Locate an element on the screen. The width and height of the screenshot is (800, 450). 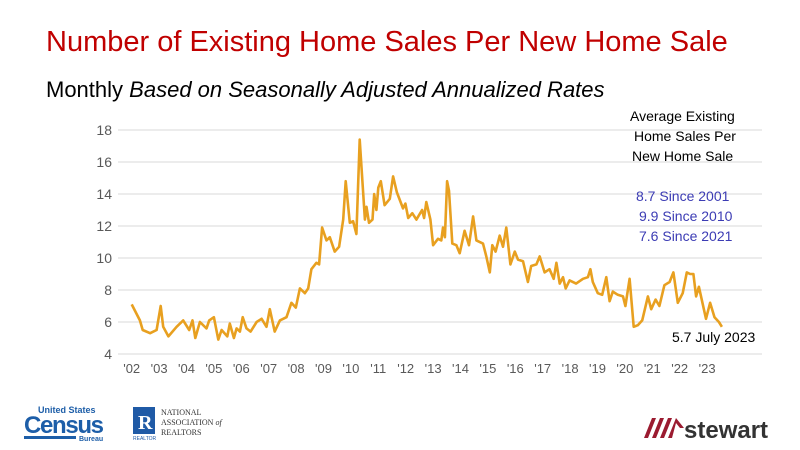
svg-text: REALTORS is located at coordinates (181, 432).